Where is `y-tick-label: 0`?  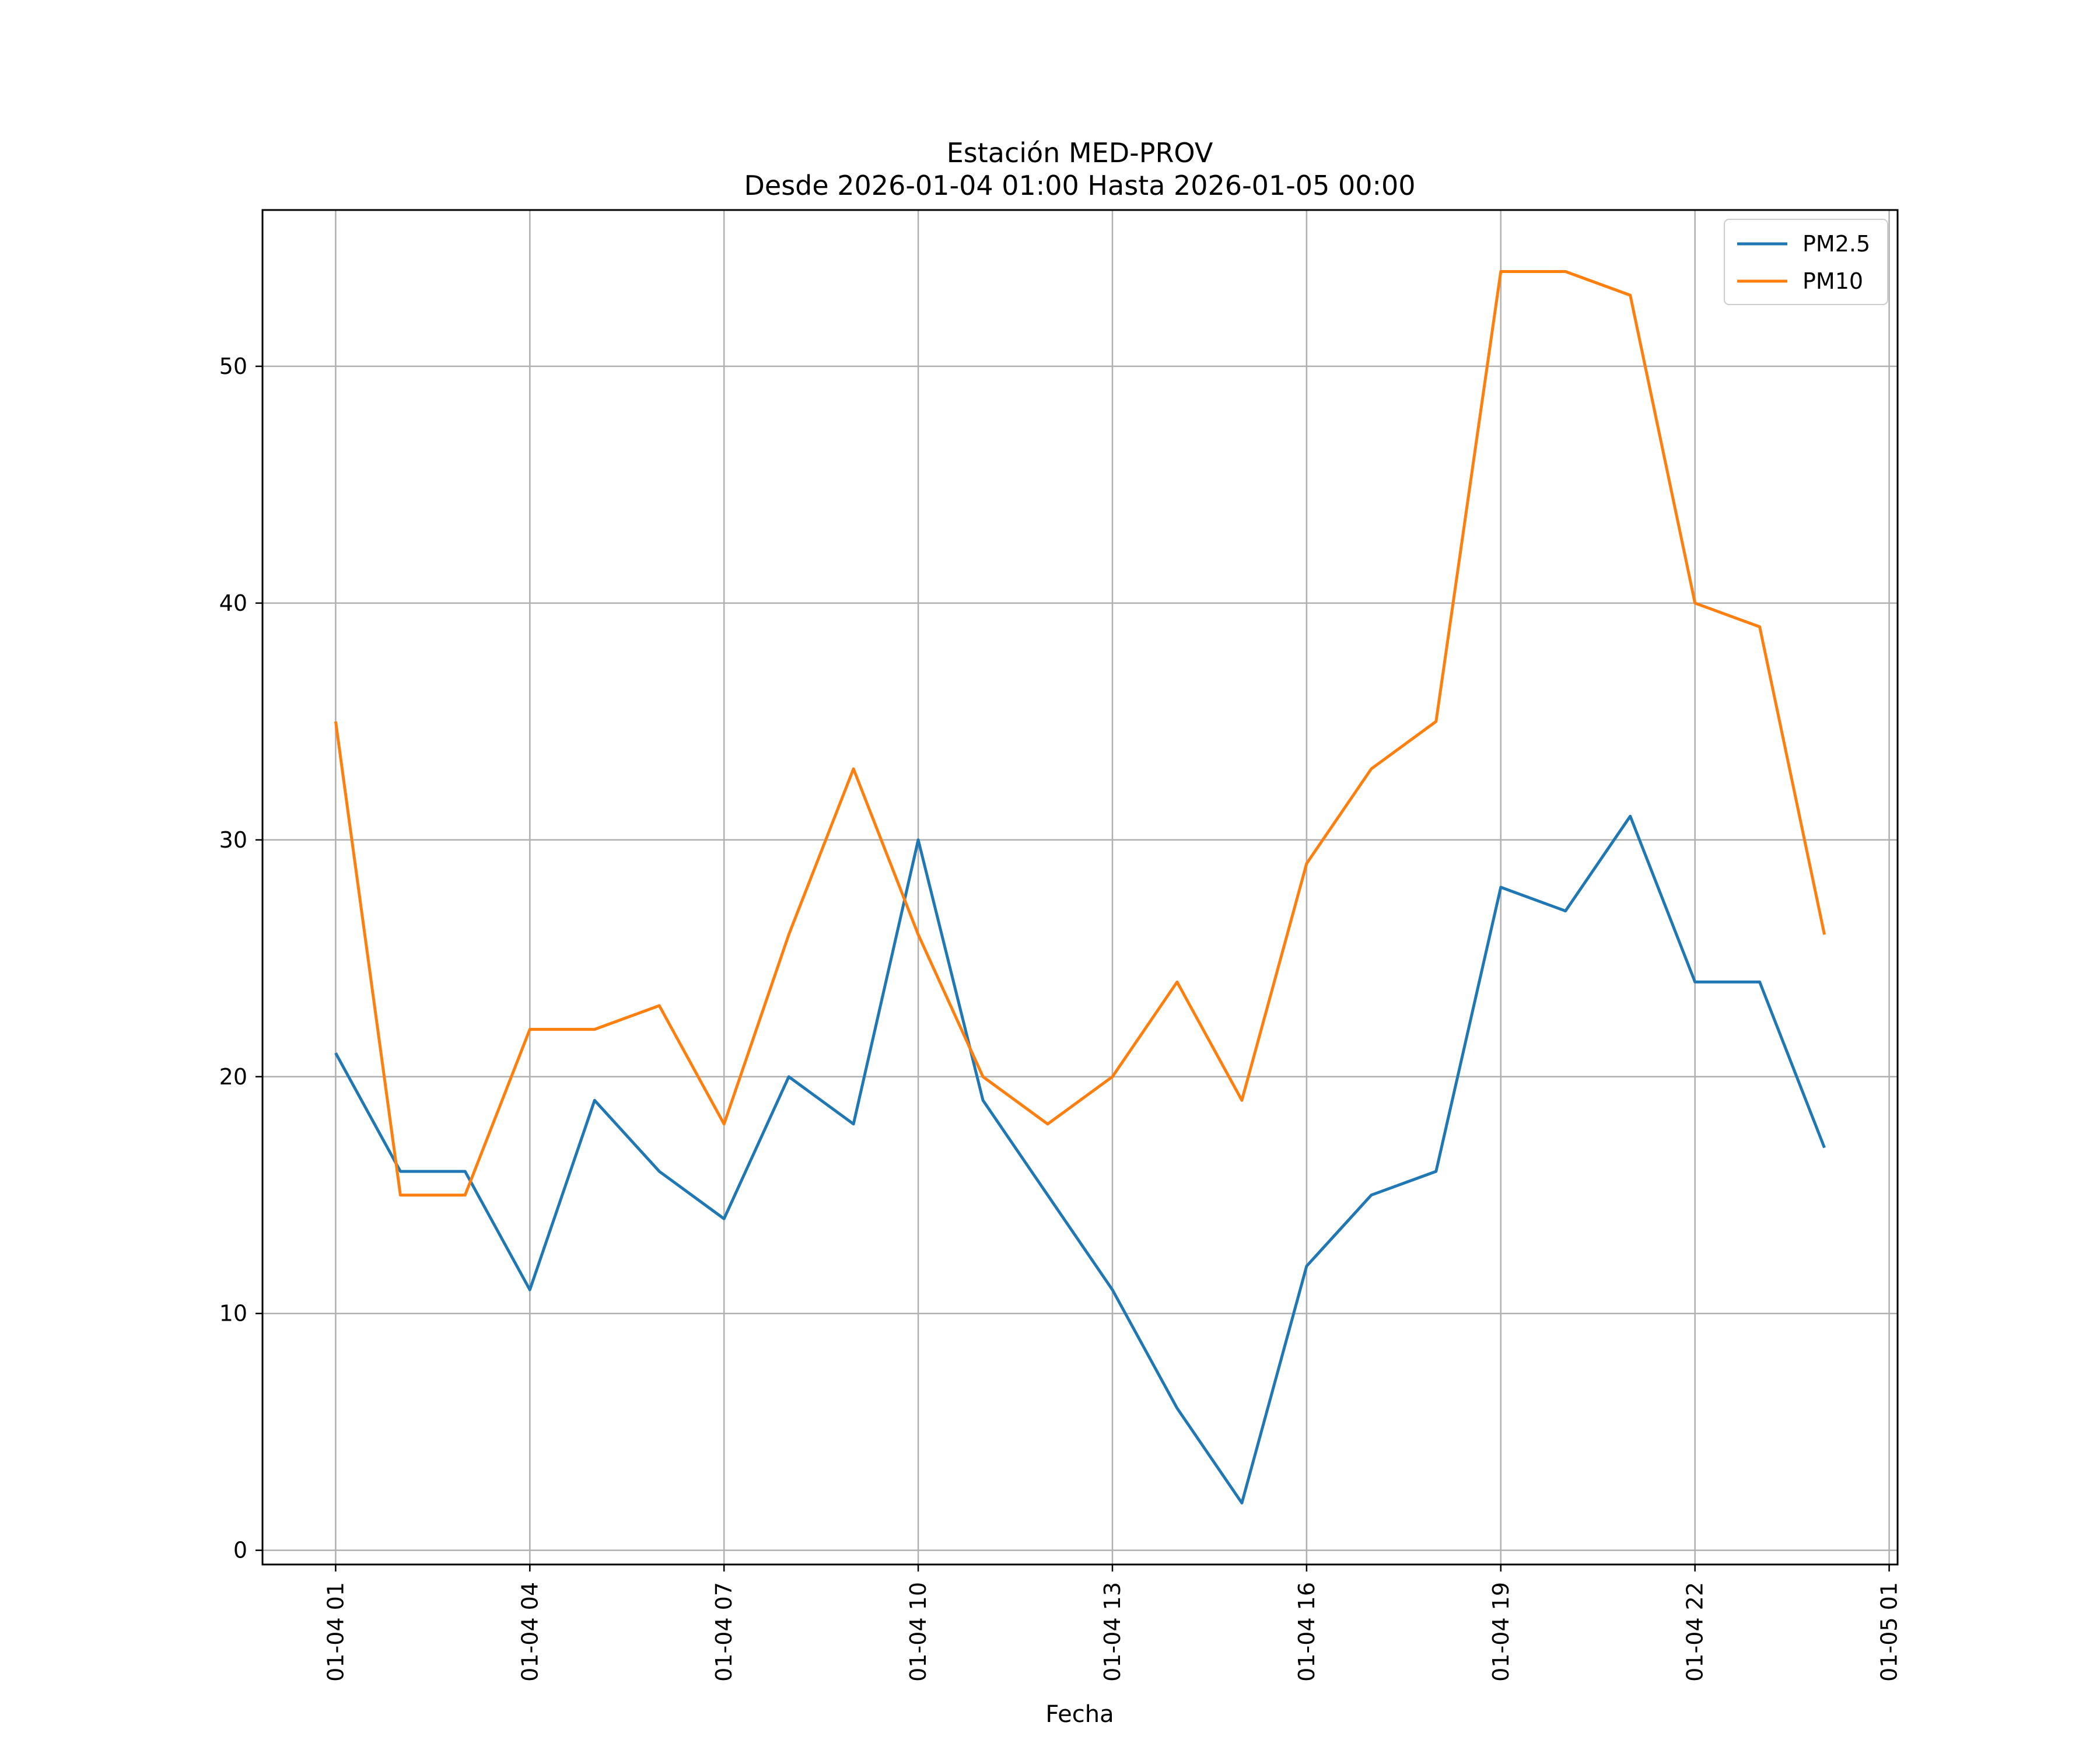 y-tick-label: 0 is located at coordinates (240, 1550).